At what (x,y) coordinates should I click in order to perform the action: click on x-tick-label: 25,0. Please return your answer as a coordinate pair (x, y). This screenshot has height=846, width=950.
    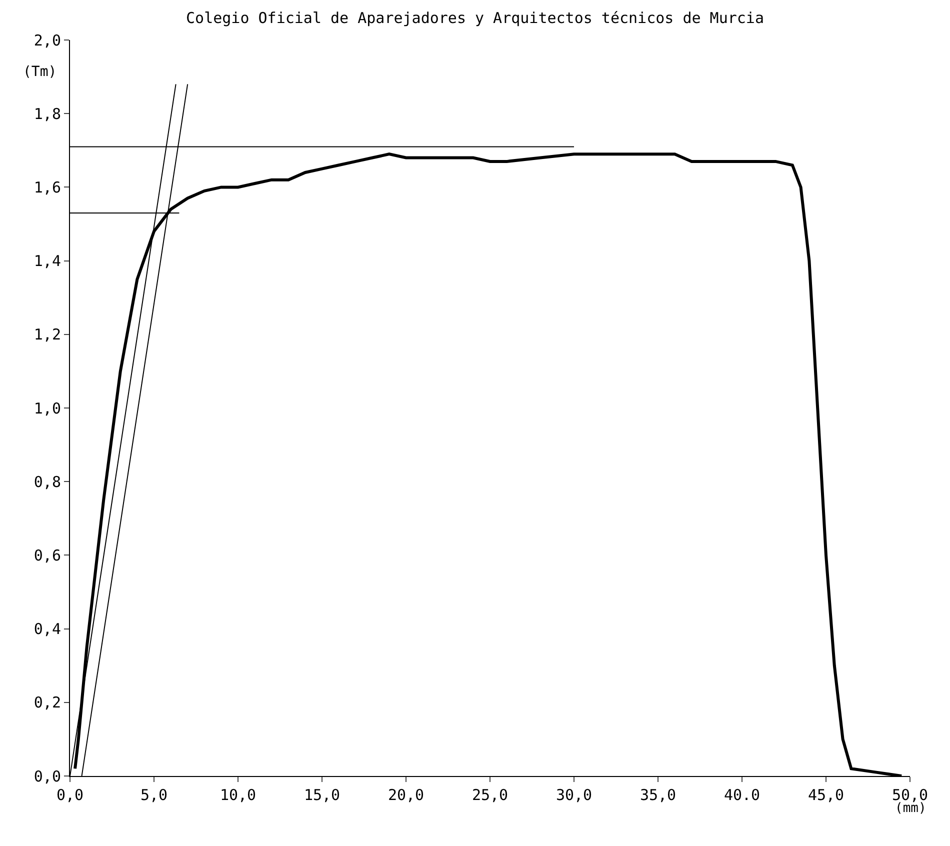
    Looking at the image, I should click on (490, 795).